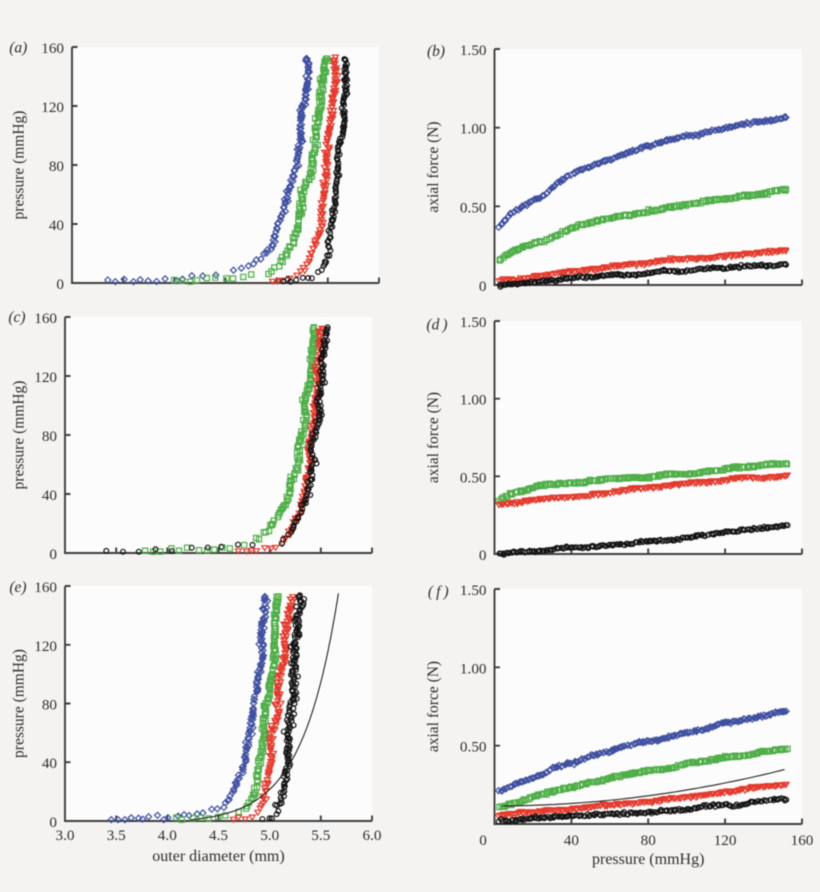  Describe the element at coordinates (218, 835) in the screenshot. I see `svg-text: 4.5` at that location.